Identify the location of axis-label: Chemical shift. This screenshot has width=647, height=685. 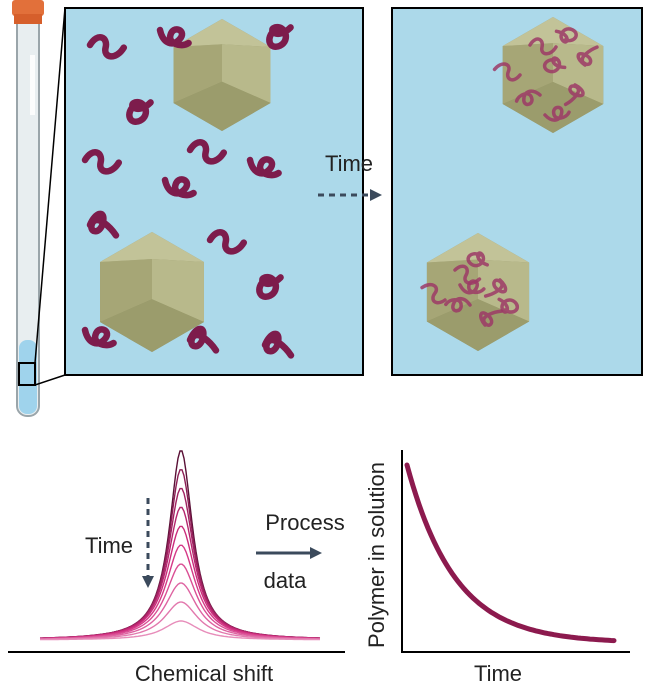
(204, 673).